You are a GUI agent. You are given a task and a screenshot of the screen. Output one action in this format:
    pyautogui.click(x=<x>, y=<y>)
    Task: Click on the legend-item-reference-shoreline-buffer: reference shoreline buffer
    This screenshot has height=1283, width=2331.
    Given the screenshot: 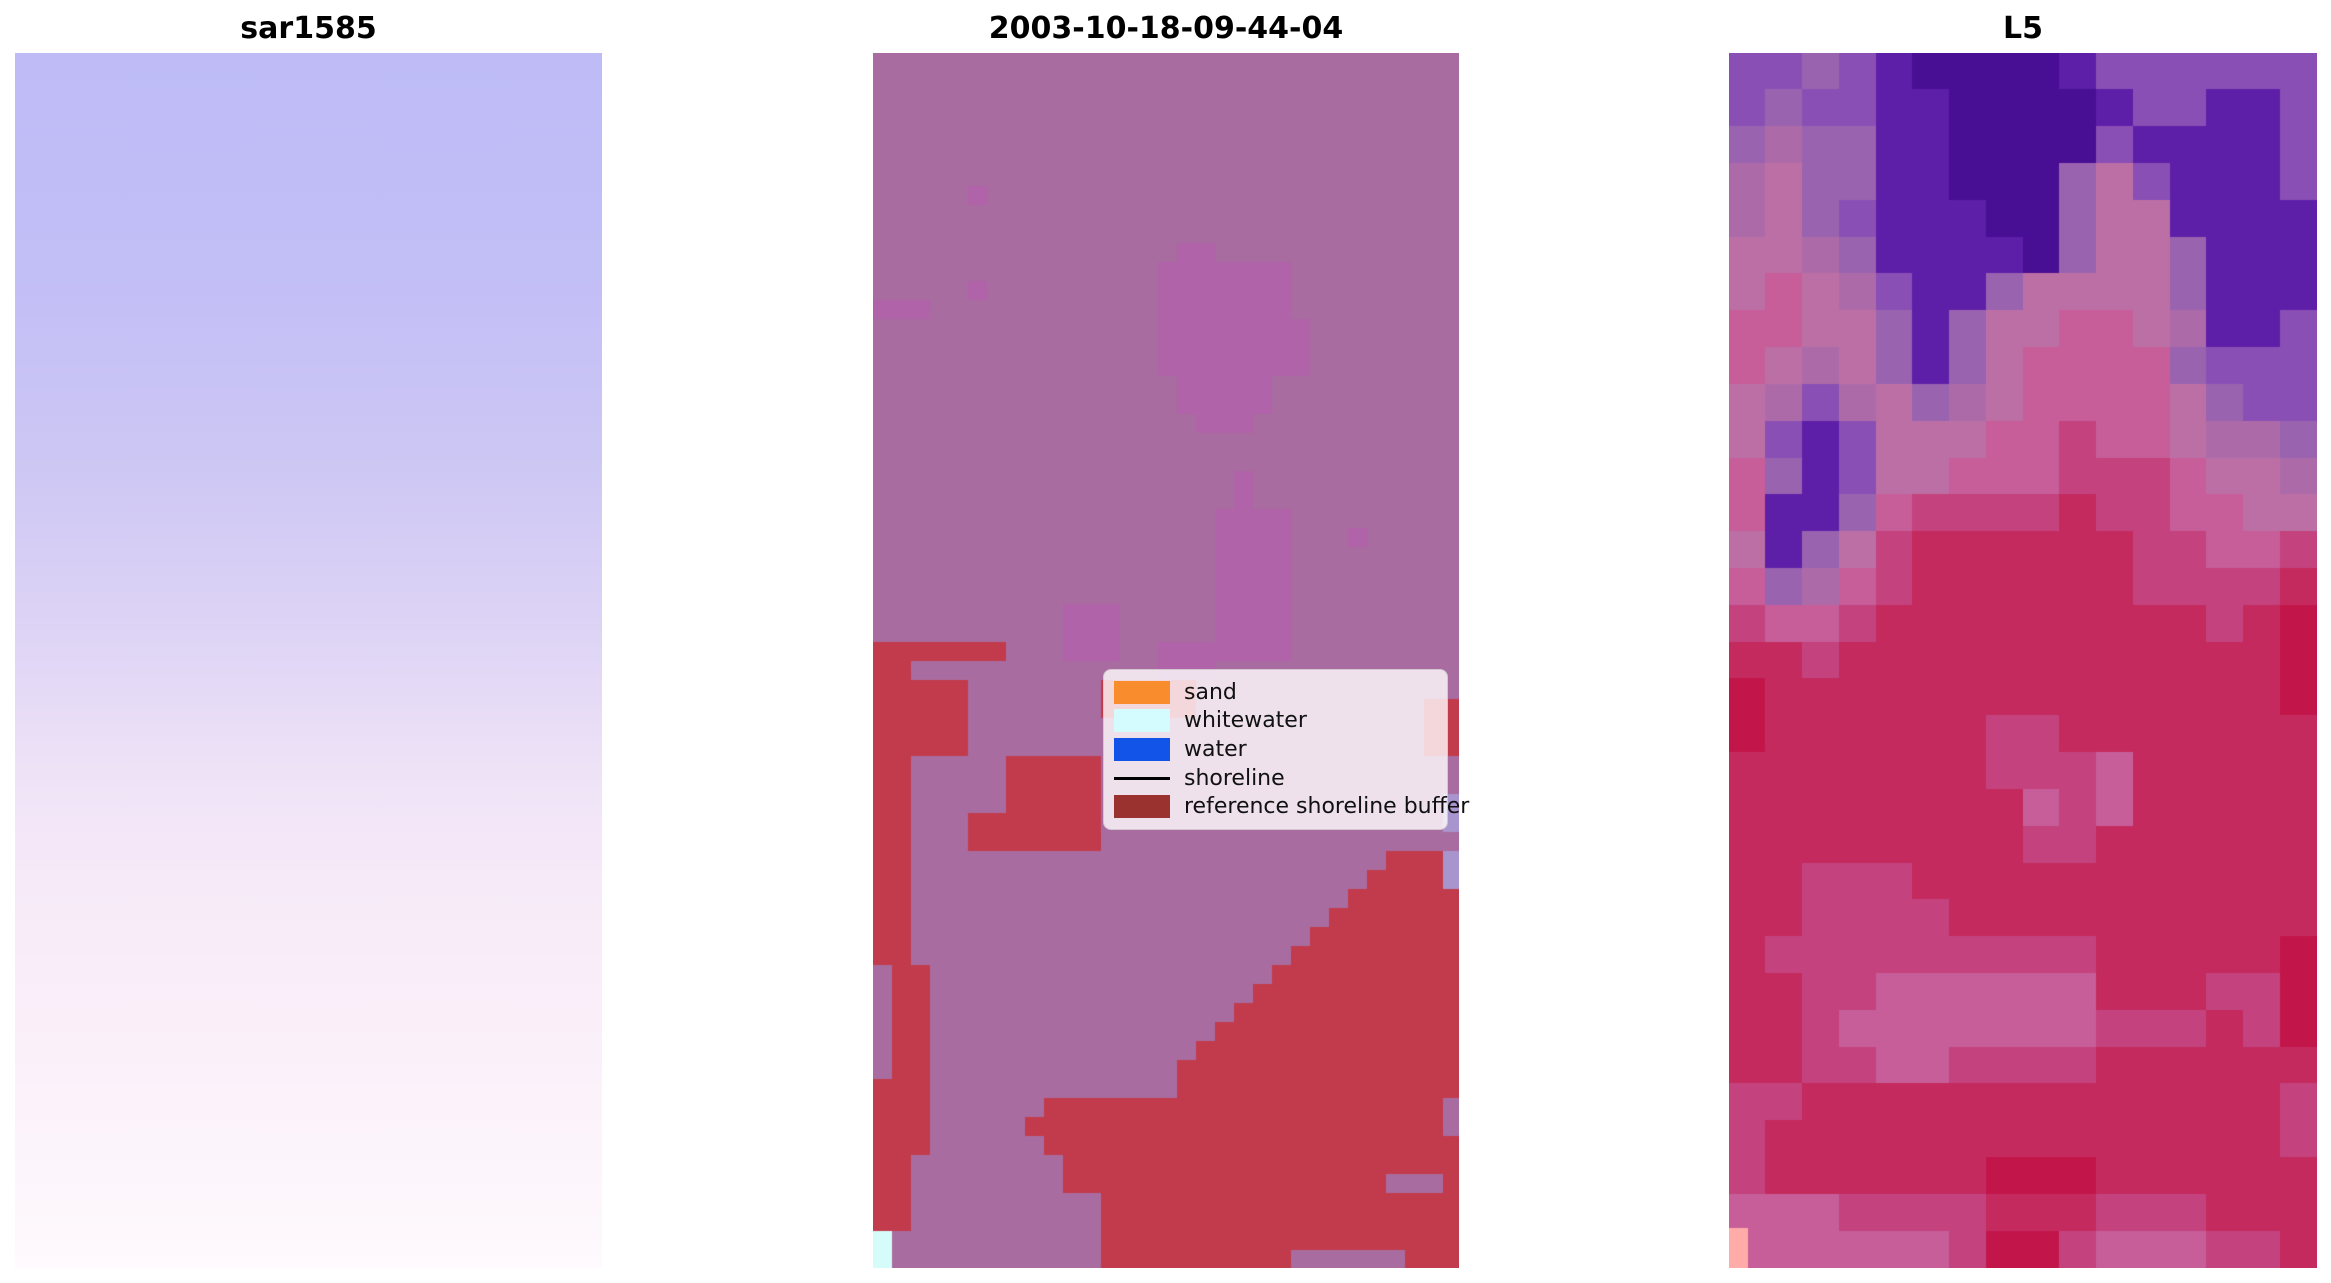 What is the action you would take?
    pyautogui.click(x=1291, y=806)
    